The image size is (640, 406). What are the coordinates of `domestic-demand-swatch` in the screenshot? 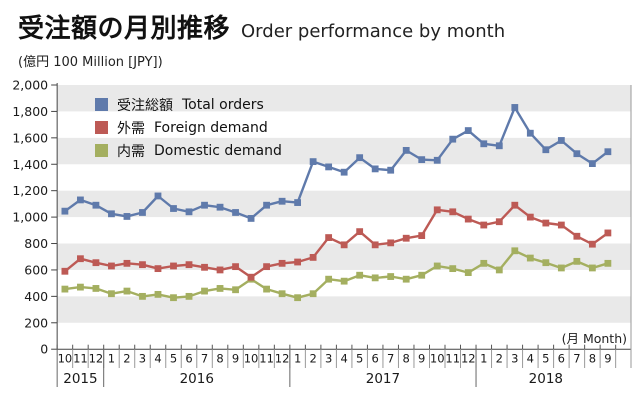 It's located at (101, 150).